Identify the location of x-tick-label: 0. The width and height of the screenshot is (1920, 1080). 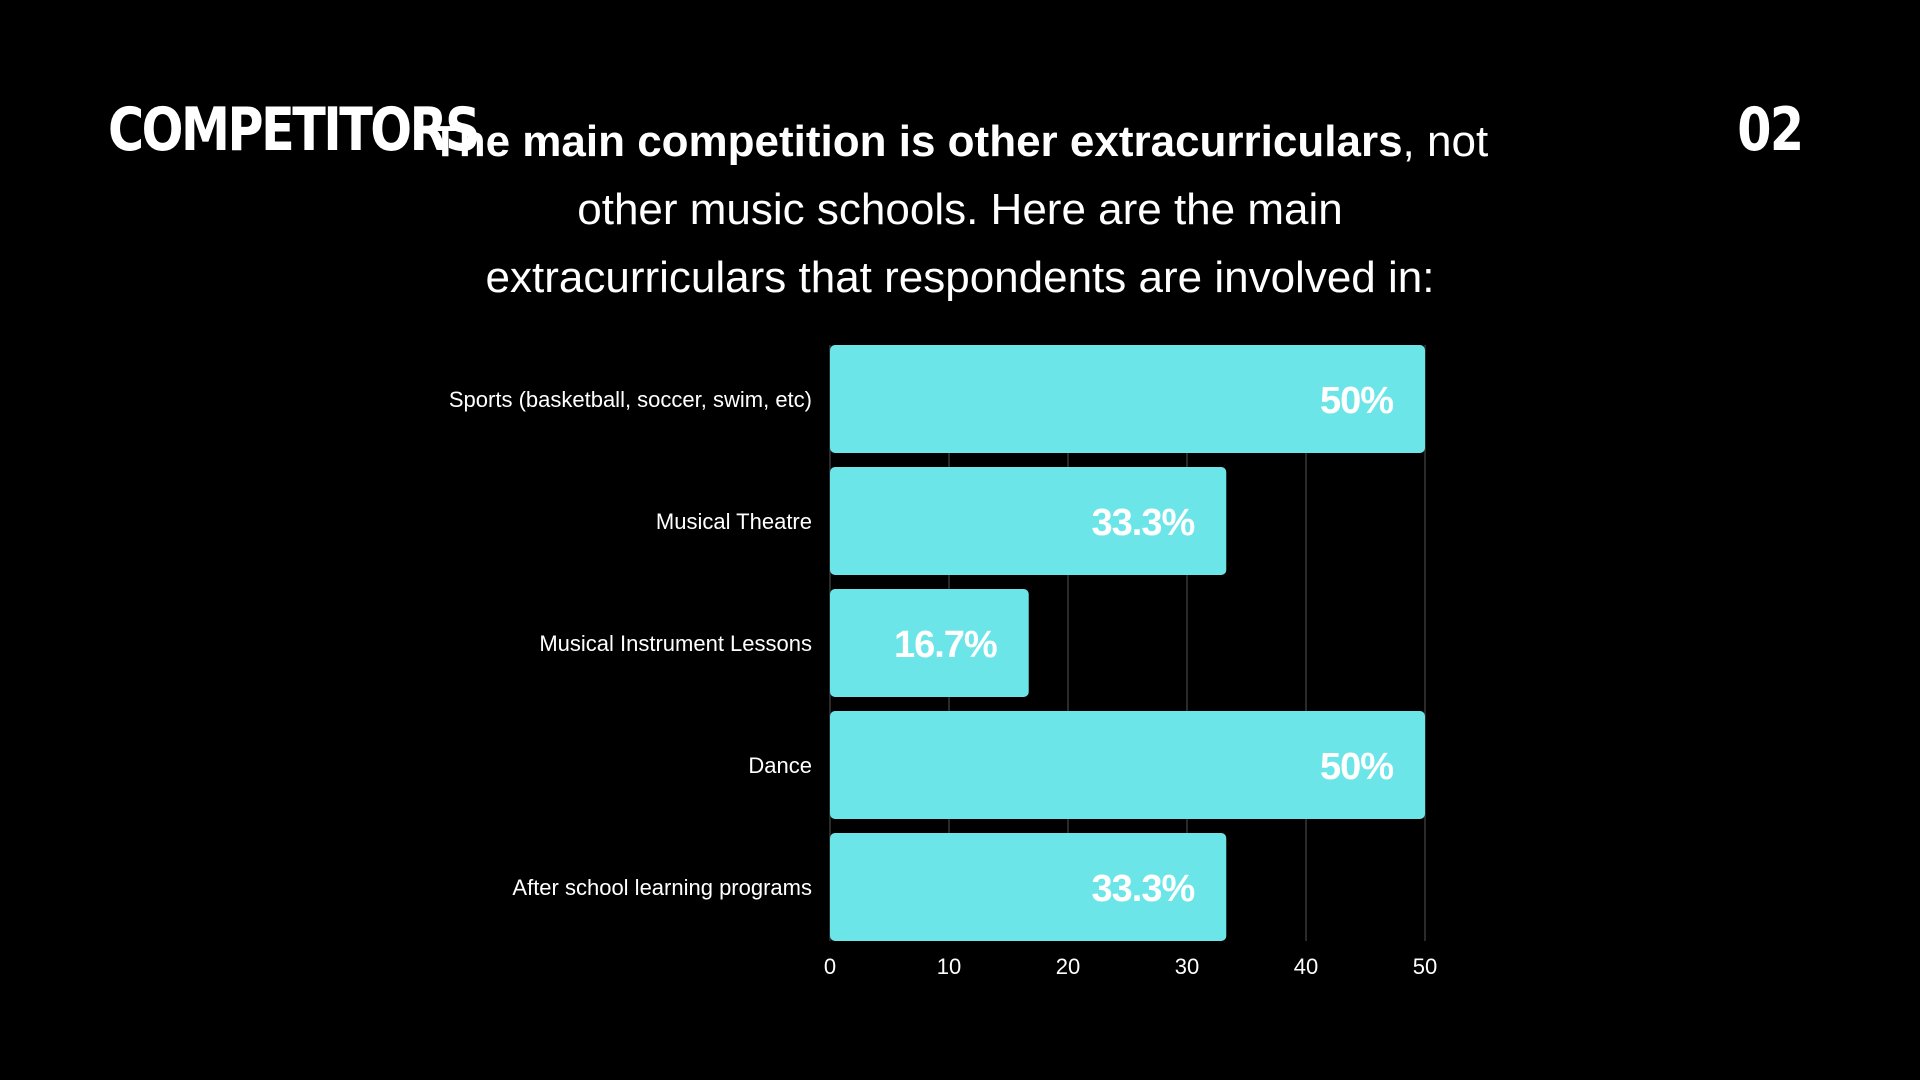
(830, 966).